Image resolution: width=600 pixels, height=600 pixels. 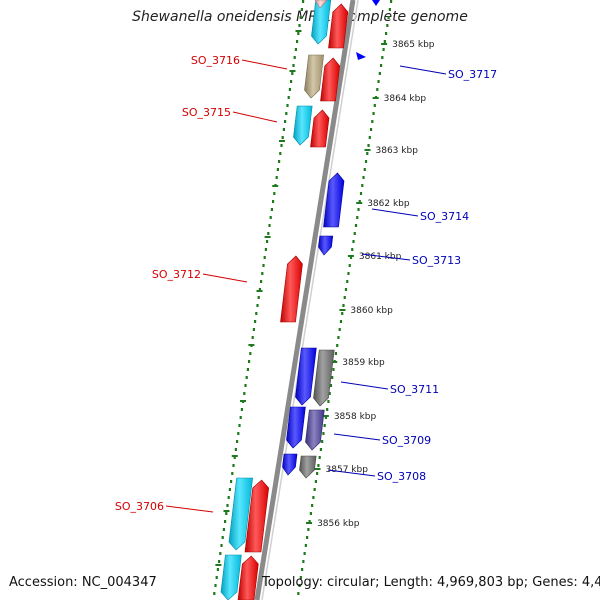 What do you see at coordinates (414, 389) in the screenshot?
I see `right-gene-label: SO_3711` at bounding box center [414, 389].